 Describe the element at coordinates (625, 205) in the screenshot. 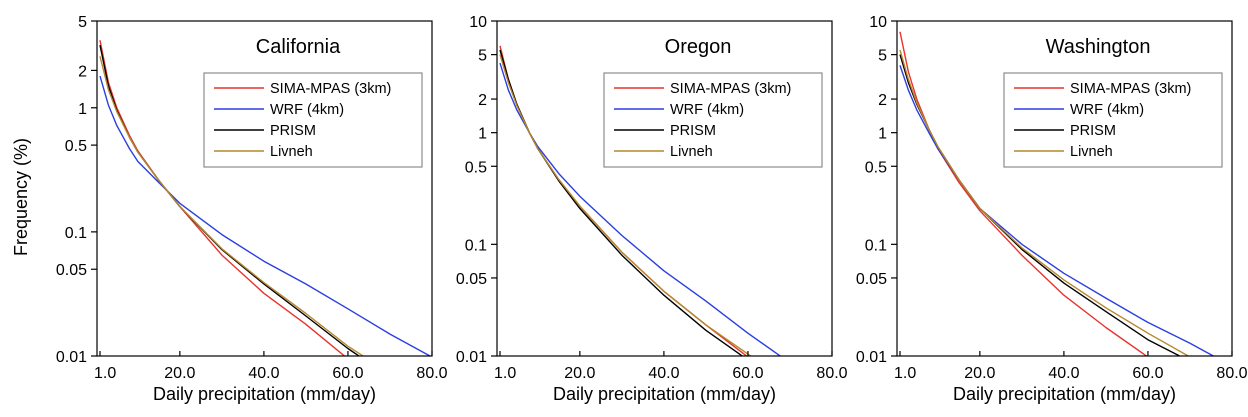

I see `series-line-livneh` at that location.